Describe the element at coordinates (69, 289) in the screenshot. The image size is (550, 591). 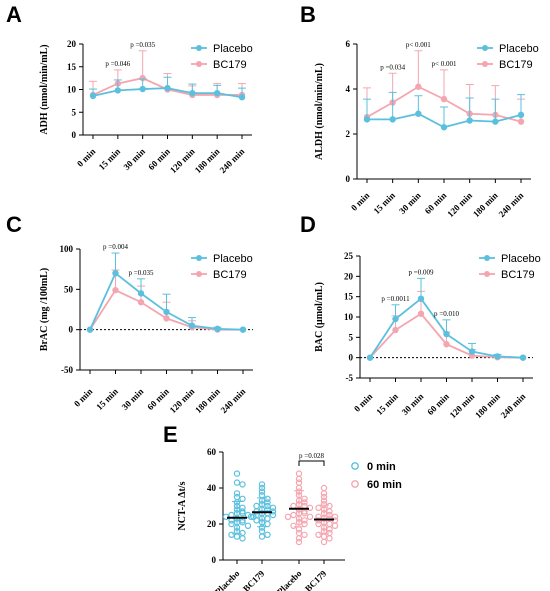
I see `y-tick-label: 50` at that location.